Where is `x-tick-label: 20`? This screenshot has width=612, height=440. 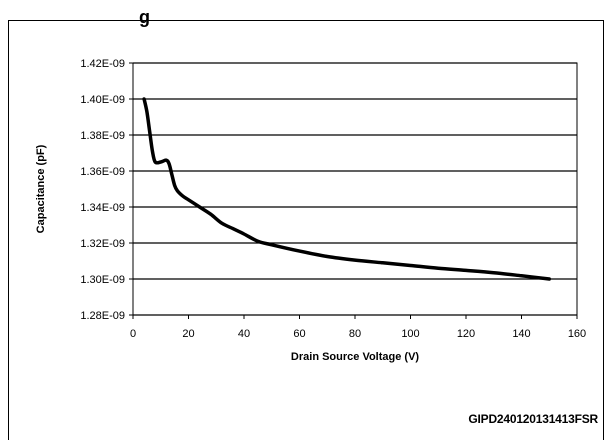 x-tick-label: 20 is located at coordinates (188, 334).